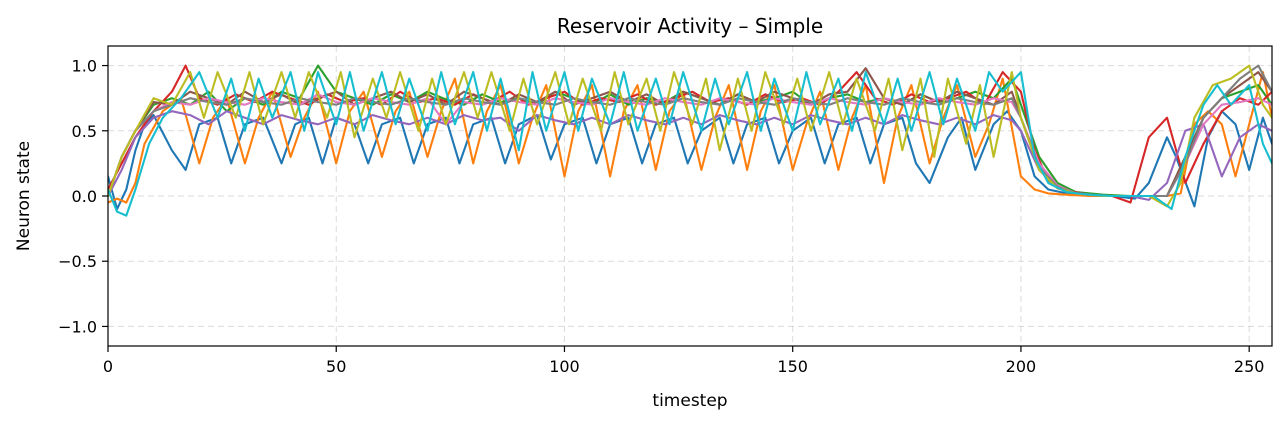 The image size is (1286, 424). Describe the element at coordinates (77, 326) in the screenshot. I see `y-tick-label: −1.0` at that location.